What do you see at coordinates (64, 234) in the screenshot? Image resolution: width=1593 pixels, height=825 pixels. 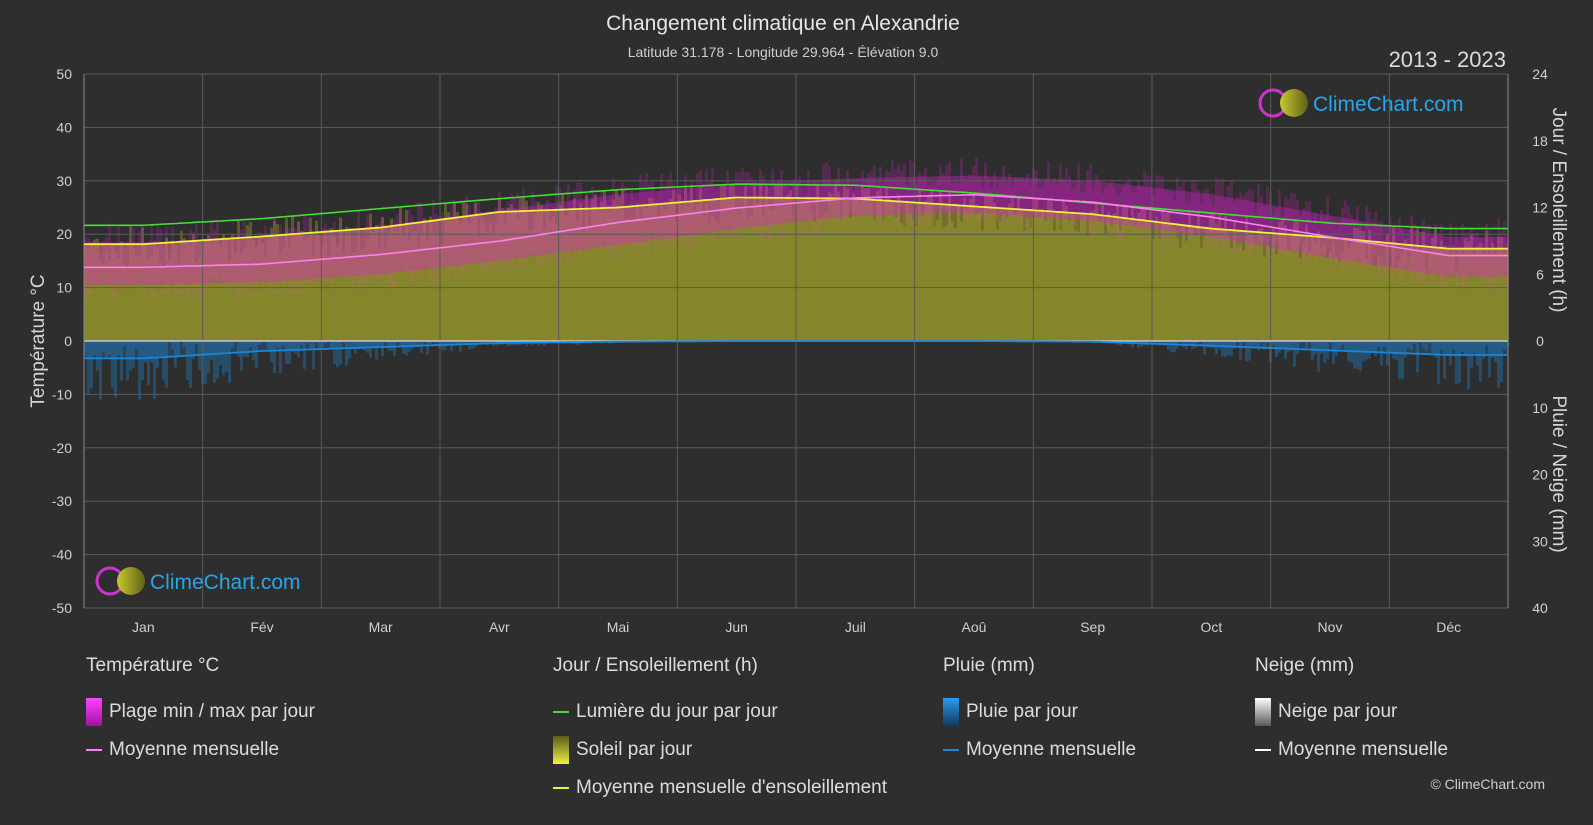 I see `y-left-tick: 20` at bounding box center [64, 234].